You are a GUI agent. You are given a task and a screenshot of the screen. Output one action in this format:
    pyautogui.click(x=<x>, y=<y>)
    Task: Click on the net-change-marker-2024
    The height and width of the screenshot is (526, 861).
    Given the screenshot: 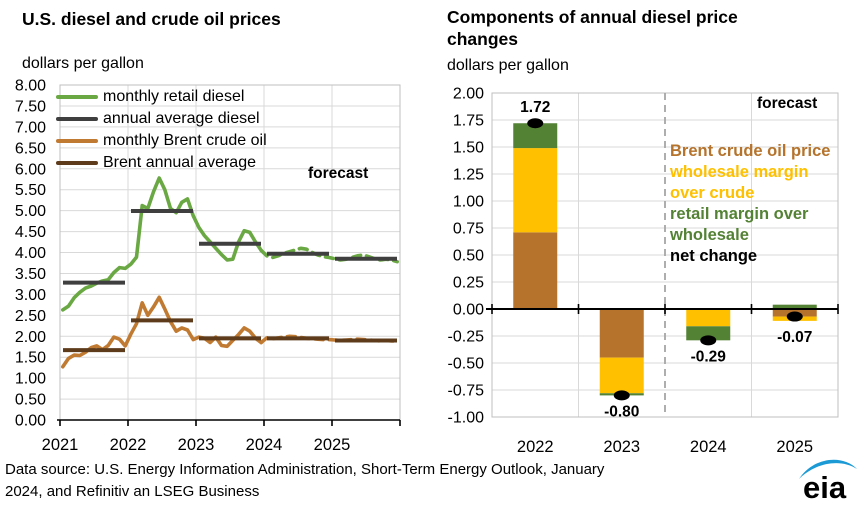 What is the action you would take?
    pyautogui.click(x=708, y=340)
    